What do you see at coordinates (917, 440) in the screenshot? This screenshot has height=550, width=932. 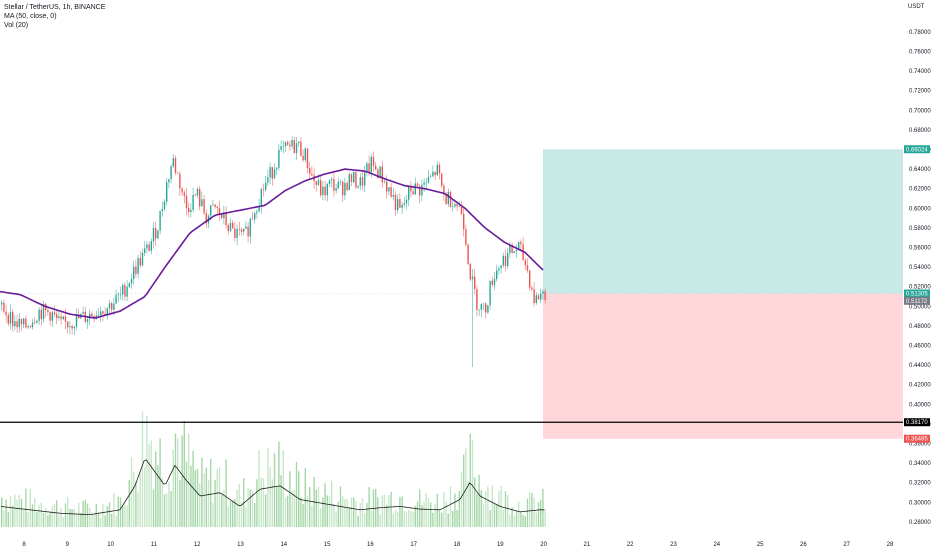 I see `stop-price-tag: 0.36485` at bounding box center [917, 440].